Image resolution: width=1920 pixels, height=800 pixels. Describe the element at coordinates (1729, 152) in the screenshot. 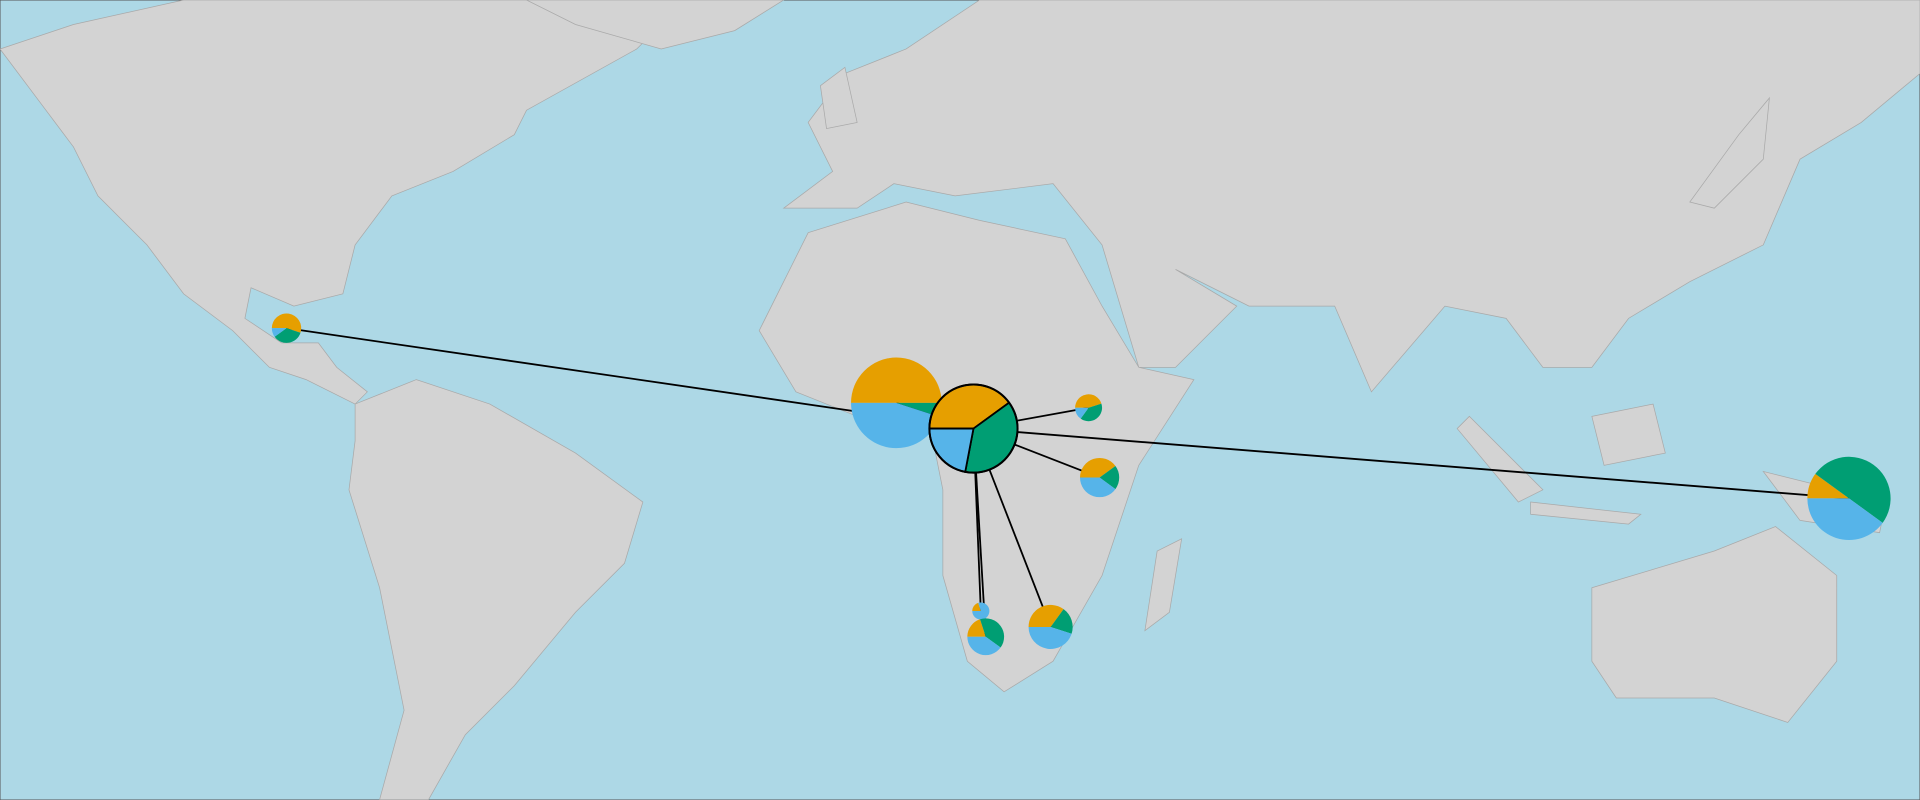

I see `japan` at that location.